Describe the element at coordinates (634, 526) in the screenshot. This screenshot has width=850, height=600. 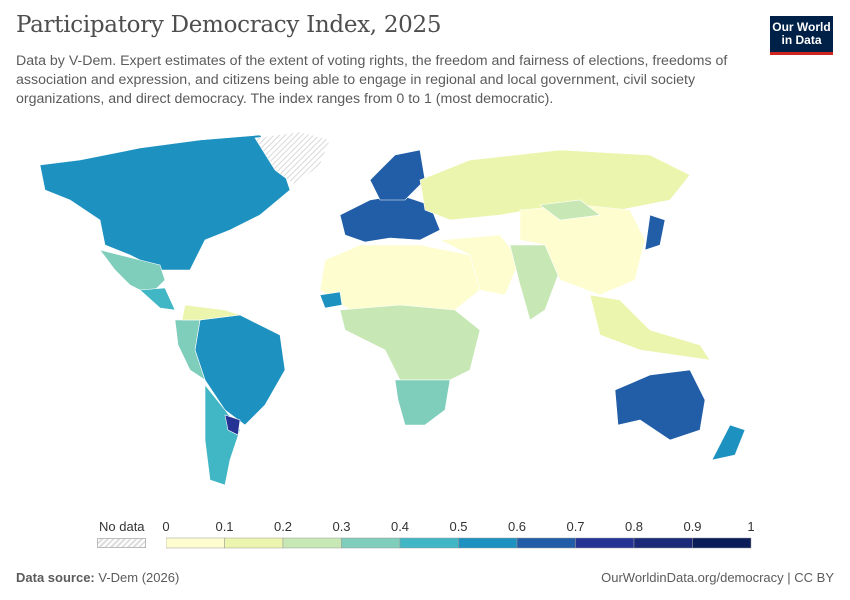
I see `legend-tick-label: 0.8` at that location.